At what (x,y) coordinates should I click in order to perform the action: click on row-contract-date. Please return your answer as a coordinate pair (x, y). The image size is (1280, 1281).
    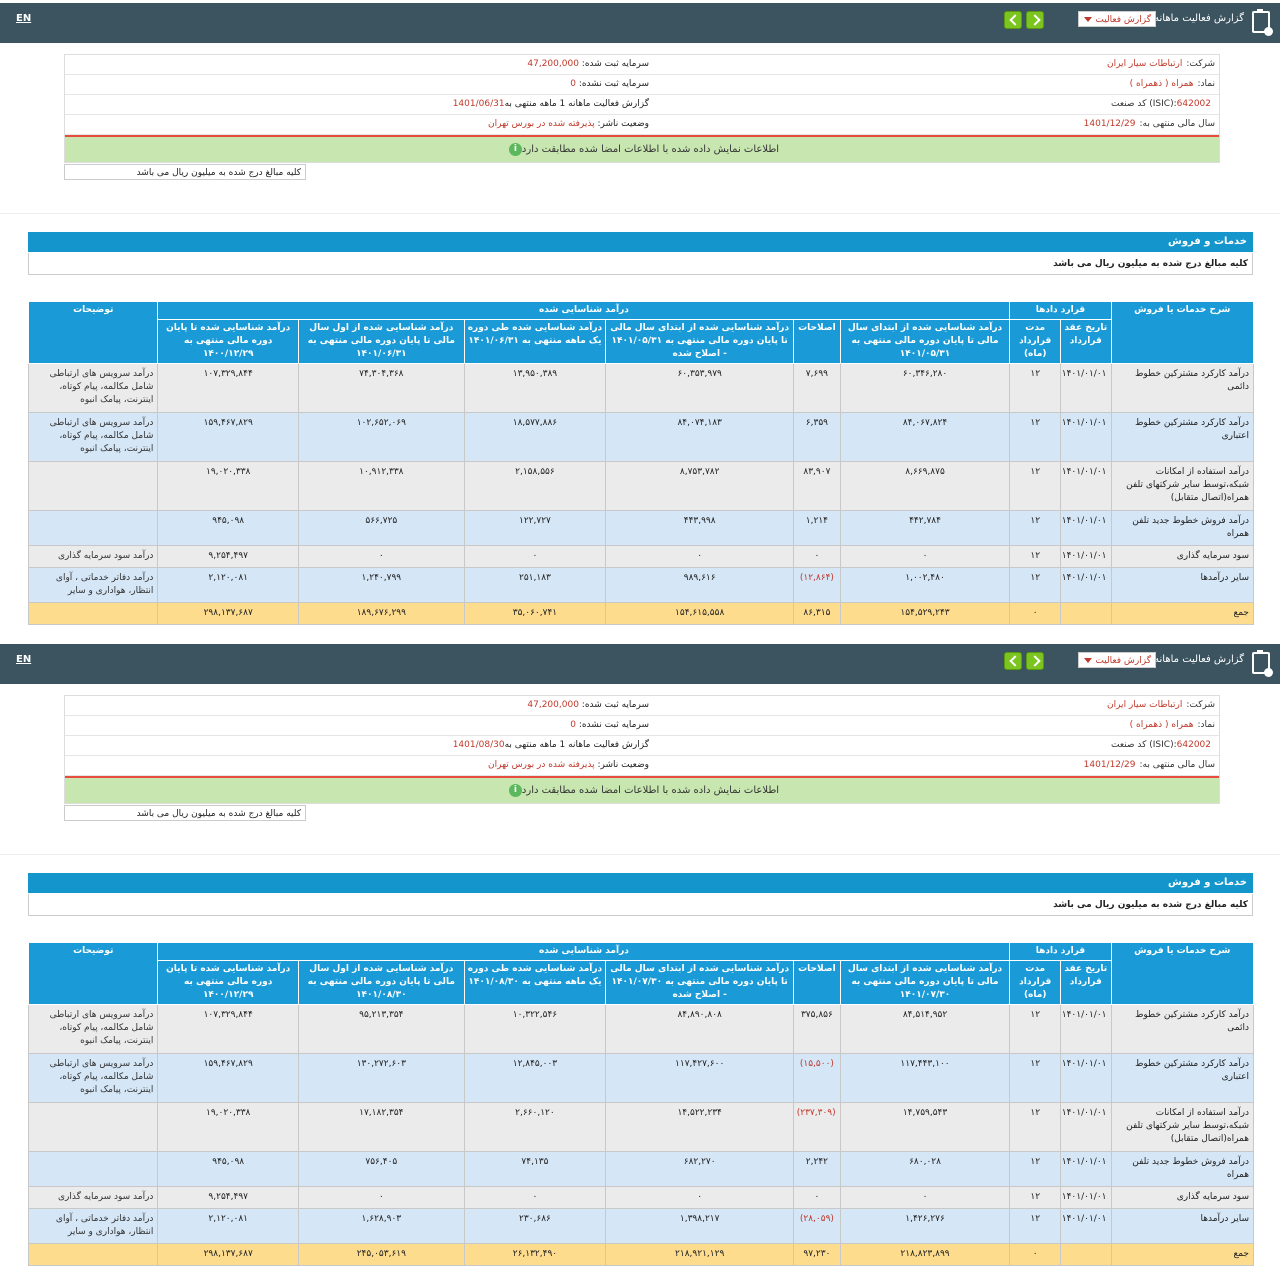
    Looking at the image, I should click on (1085, 613).